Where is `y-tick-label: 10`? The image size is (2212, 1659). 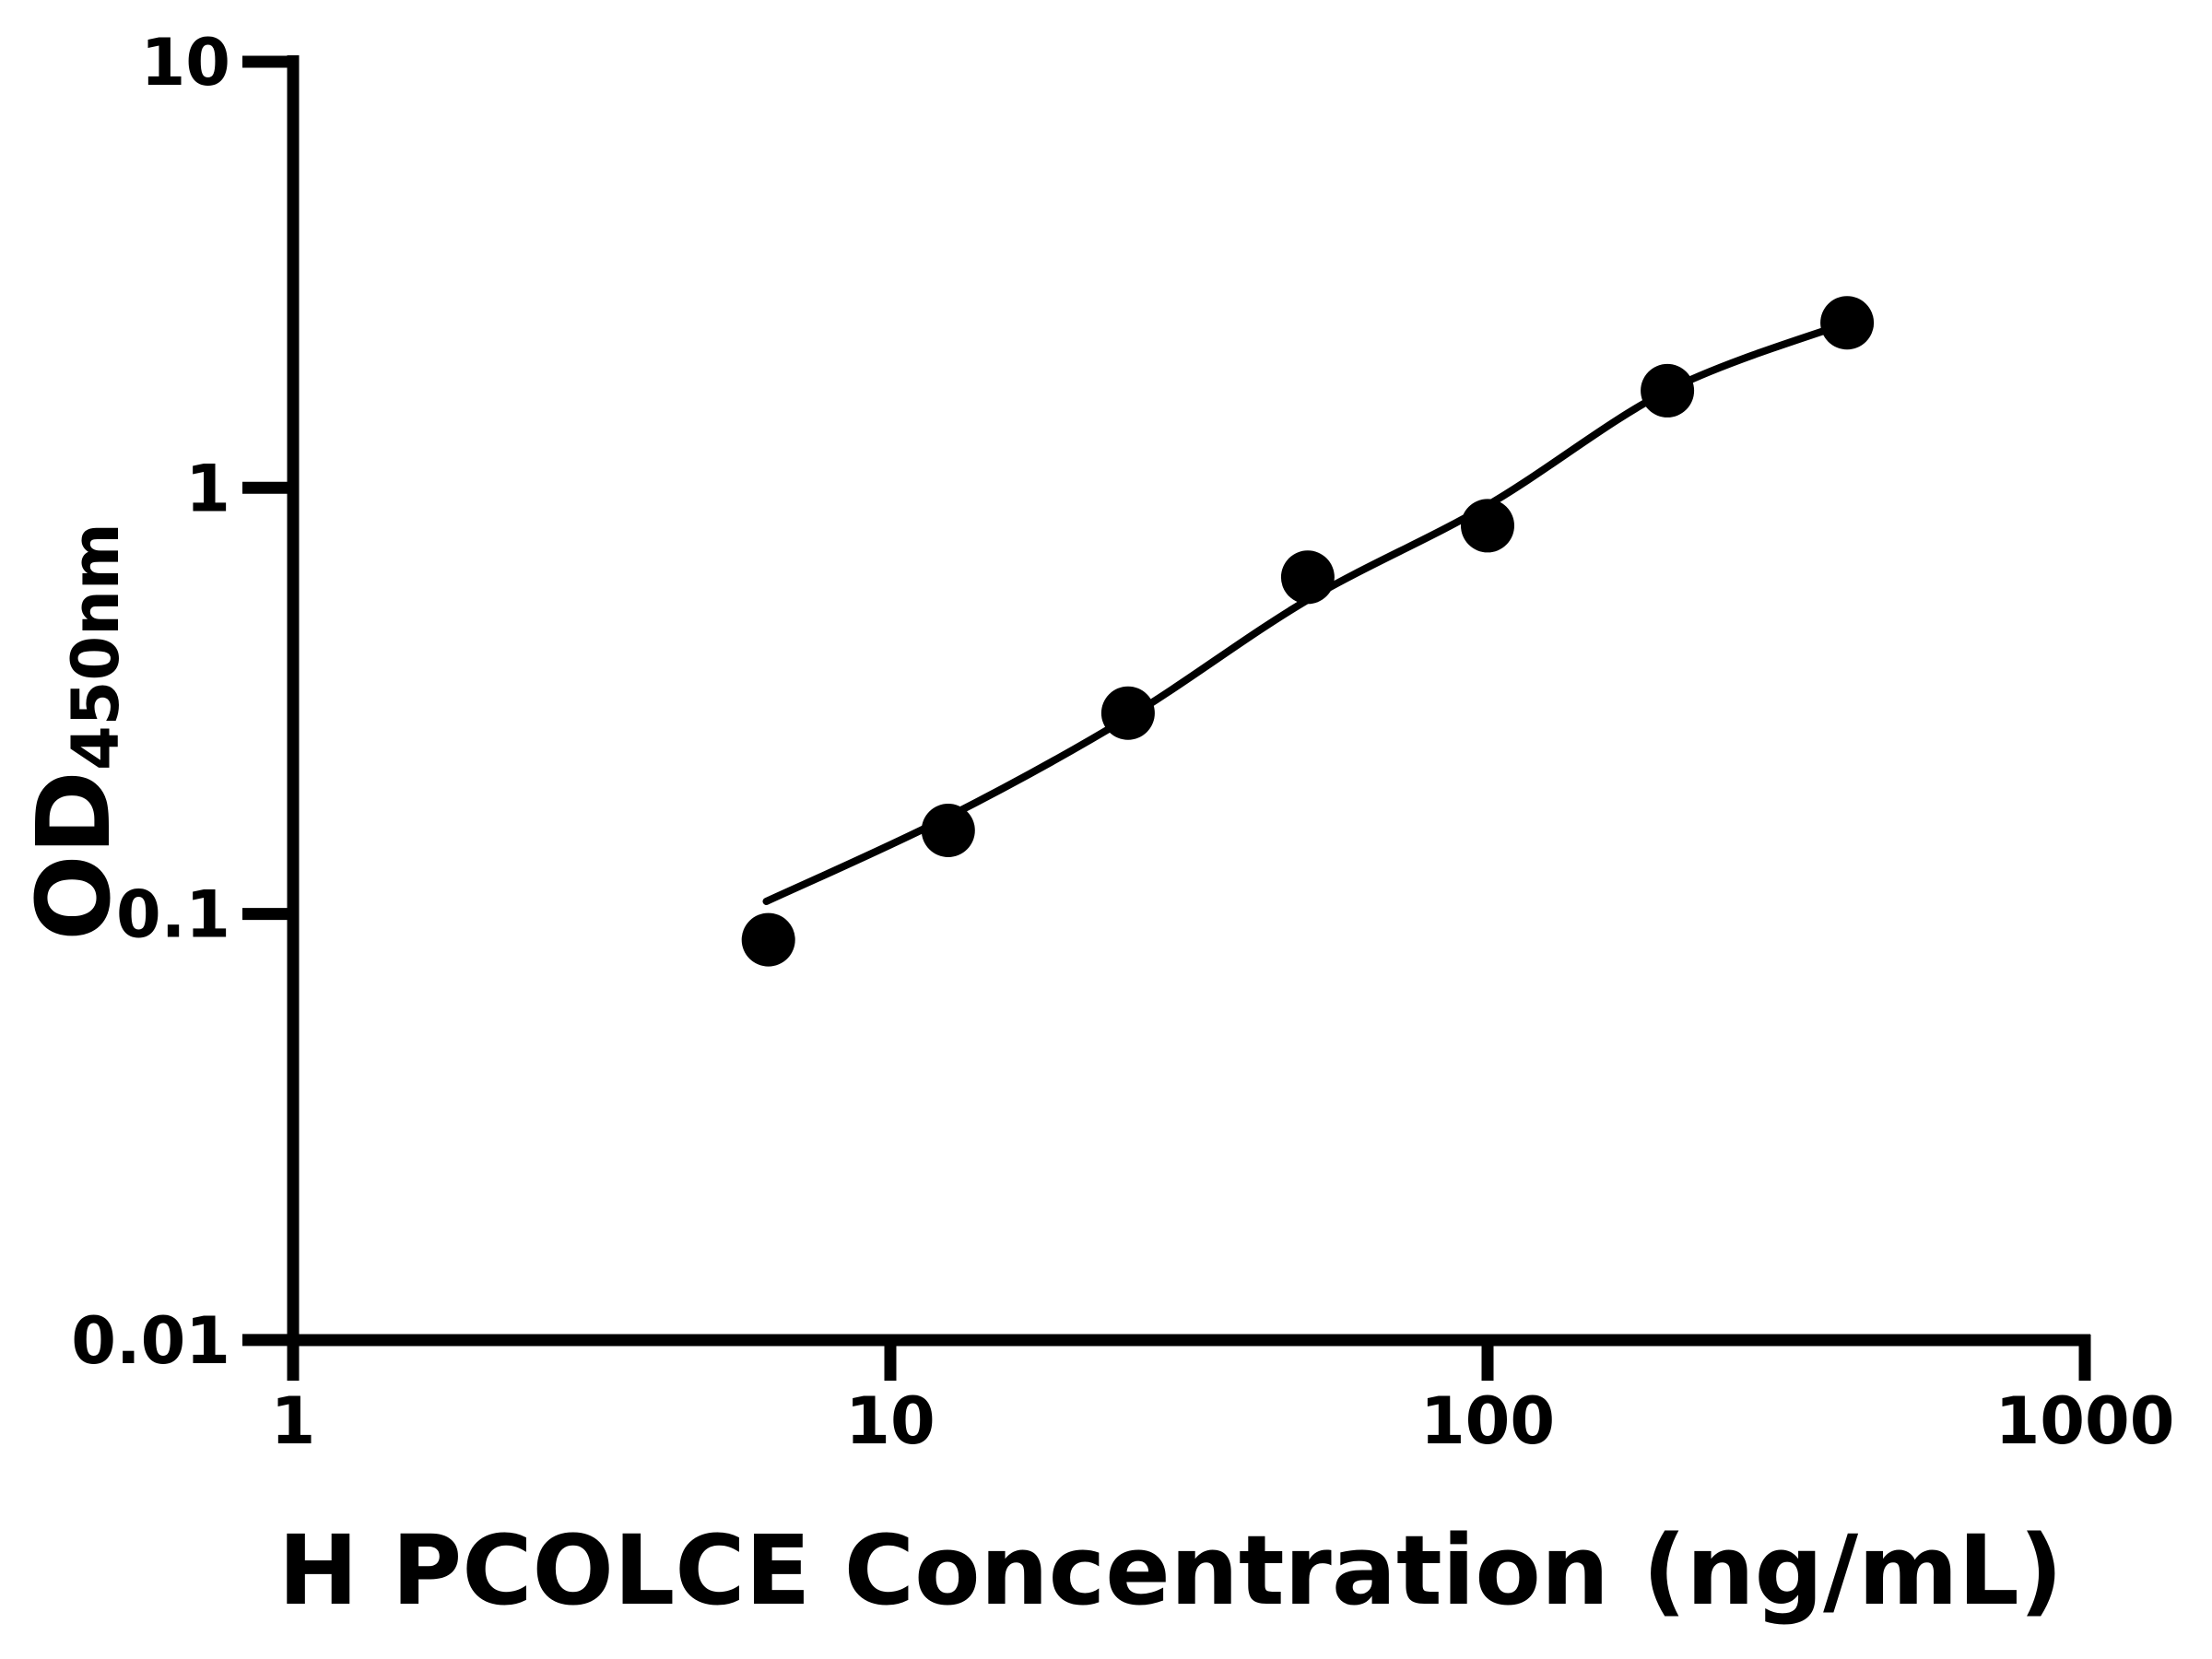 y-tick-label: 10 is located at coordinates (185, 62).